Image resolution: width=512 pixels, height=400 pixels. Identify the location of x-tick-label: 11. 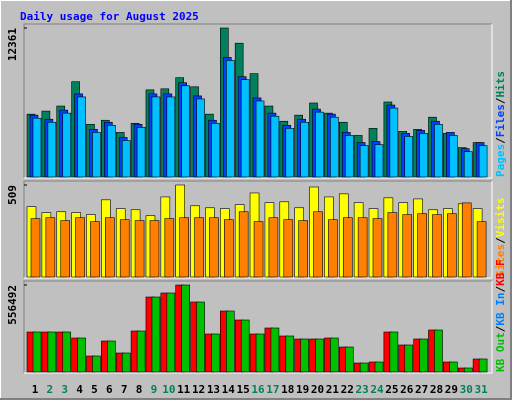
(184, 389).